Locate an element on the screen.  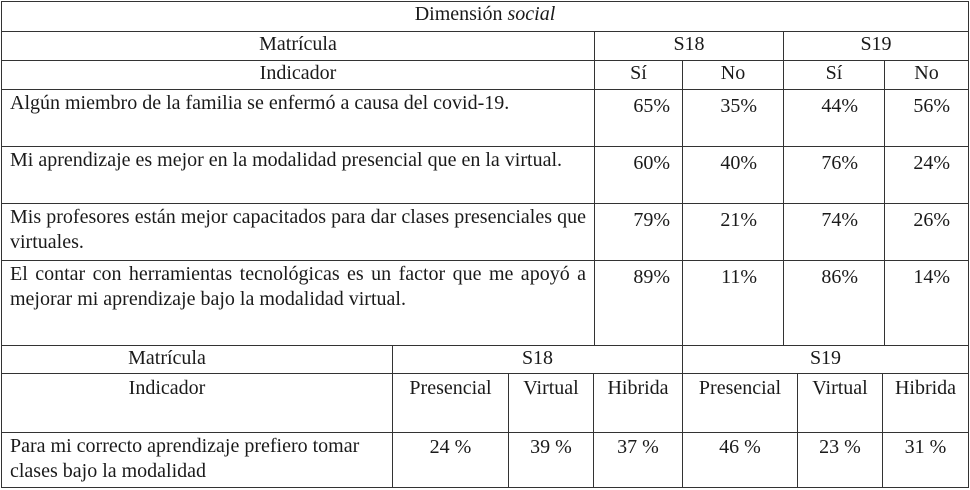
value-cell: 56% is located at coordinates (926, 118).